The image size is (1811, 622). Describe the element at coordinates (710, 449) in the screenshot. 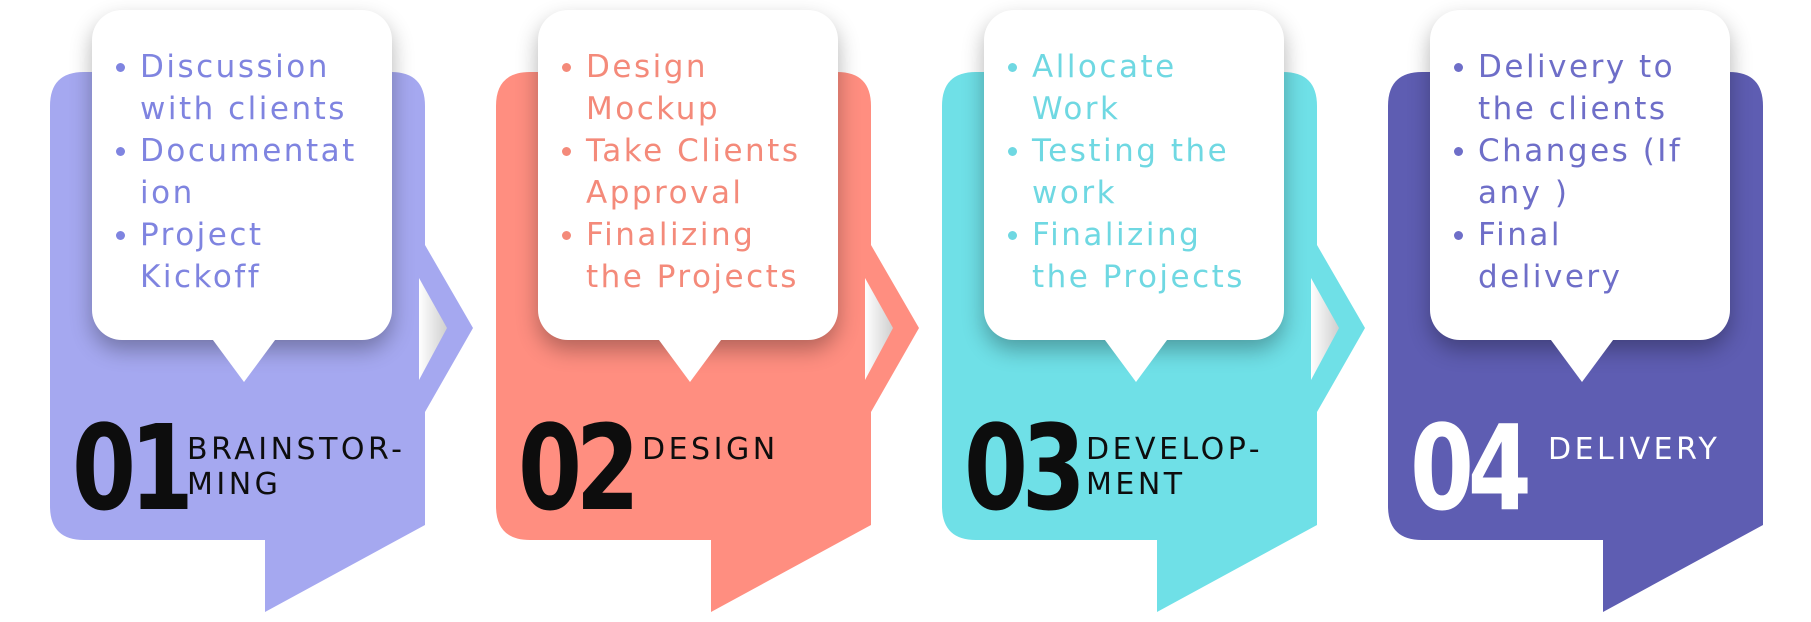

I see `stage-2-title: DESIGN` at that location.